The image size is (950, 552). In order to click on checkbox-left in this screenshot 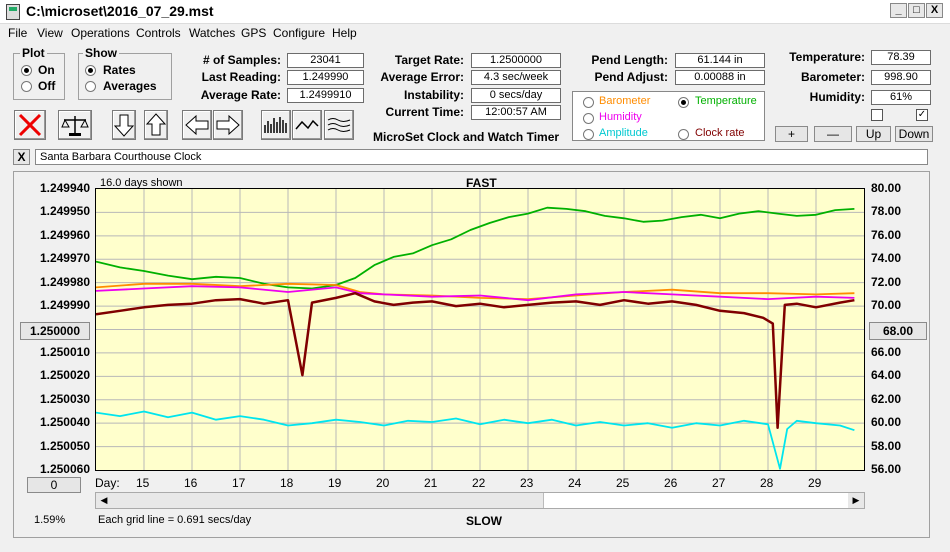, I will do `click(877, 115)`.